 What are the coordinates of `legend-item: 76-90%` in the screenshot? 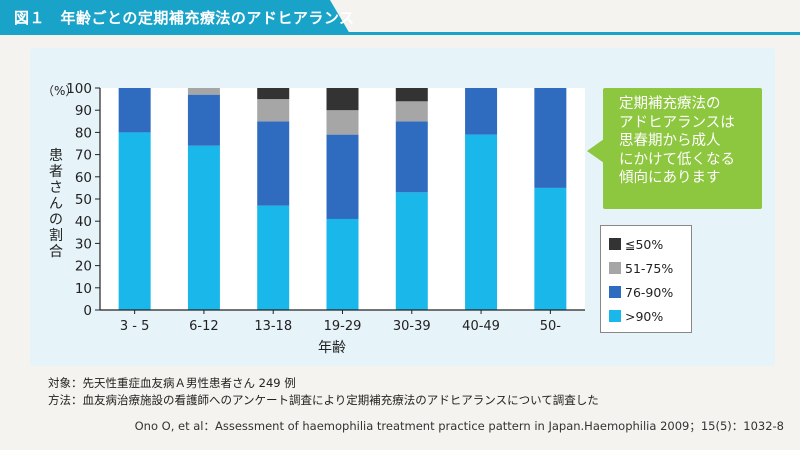 It's located at (650, 292).